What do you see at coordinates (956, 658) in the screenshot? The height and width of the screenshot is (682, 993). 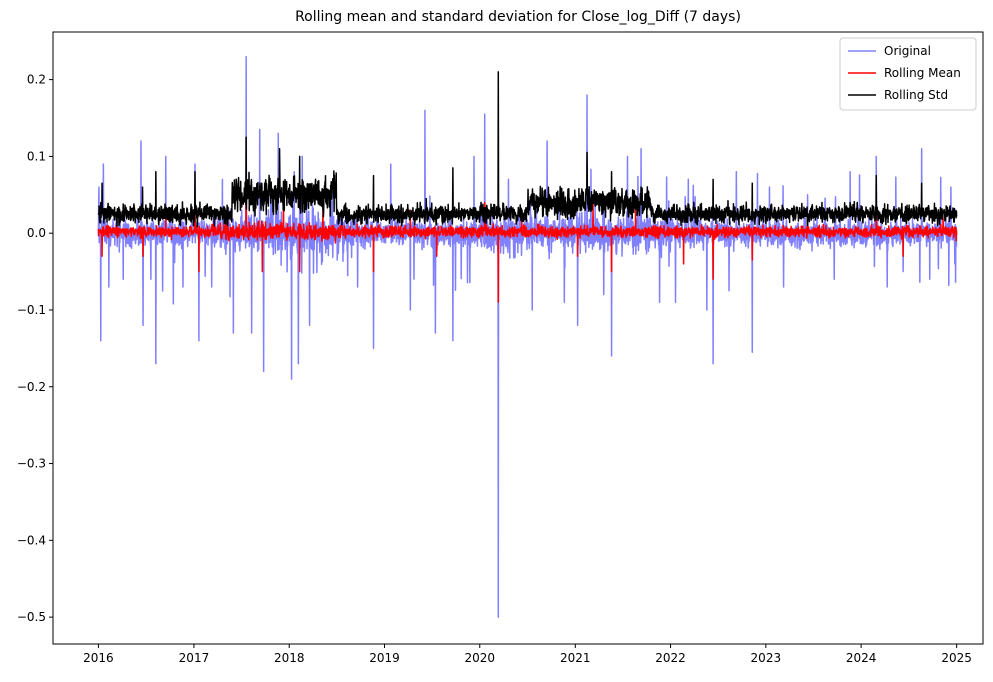 I see `x-tick-label: 2025` at bounding box center [956, 658].